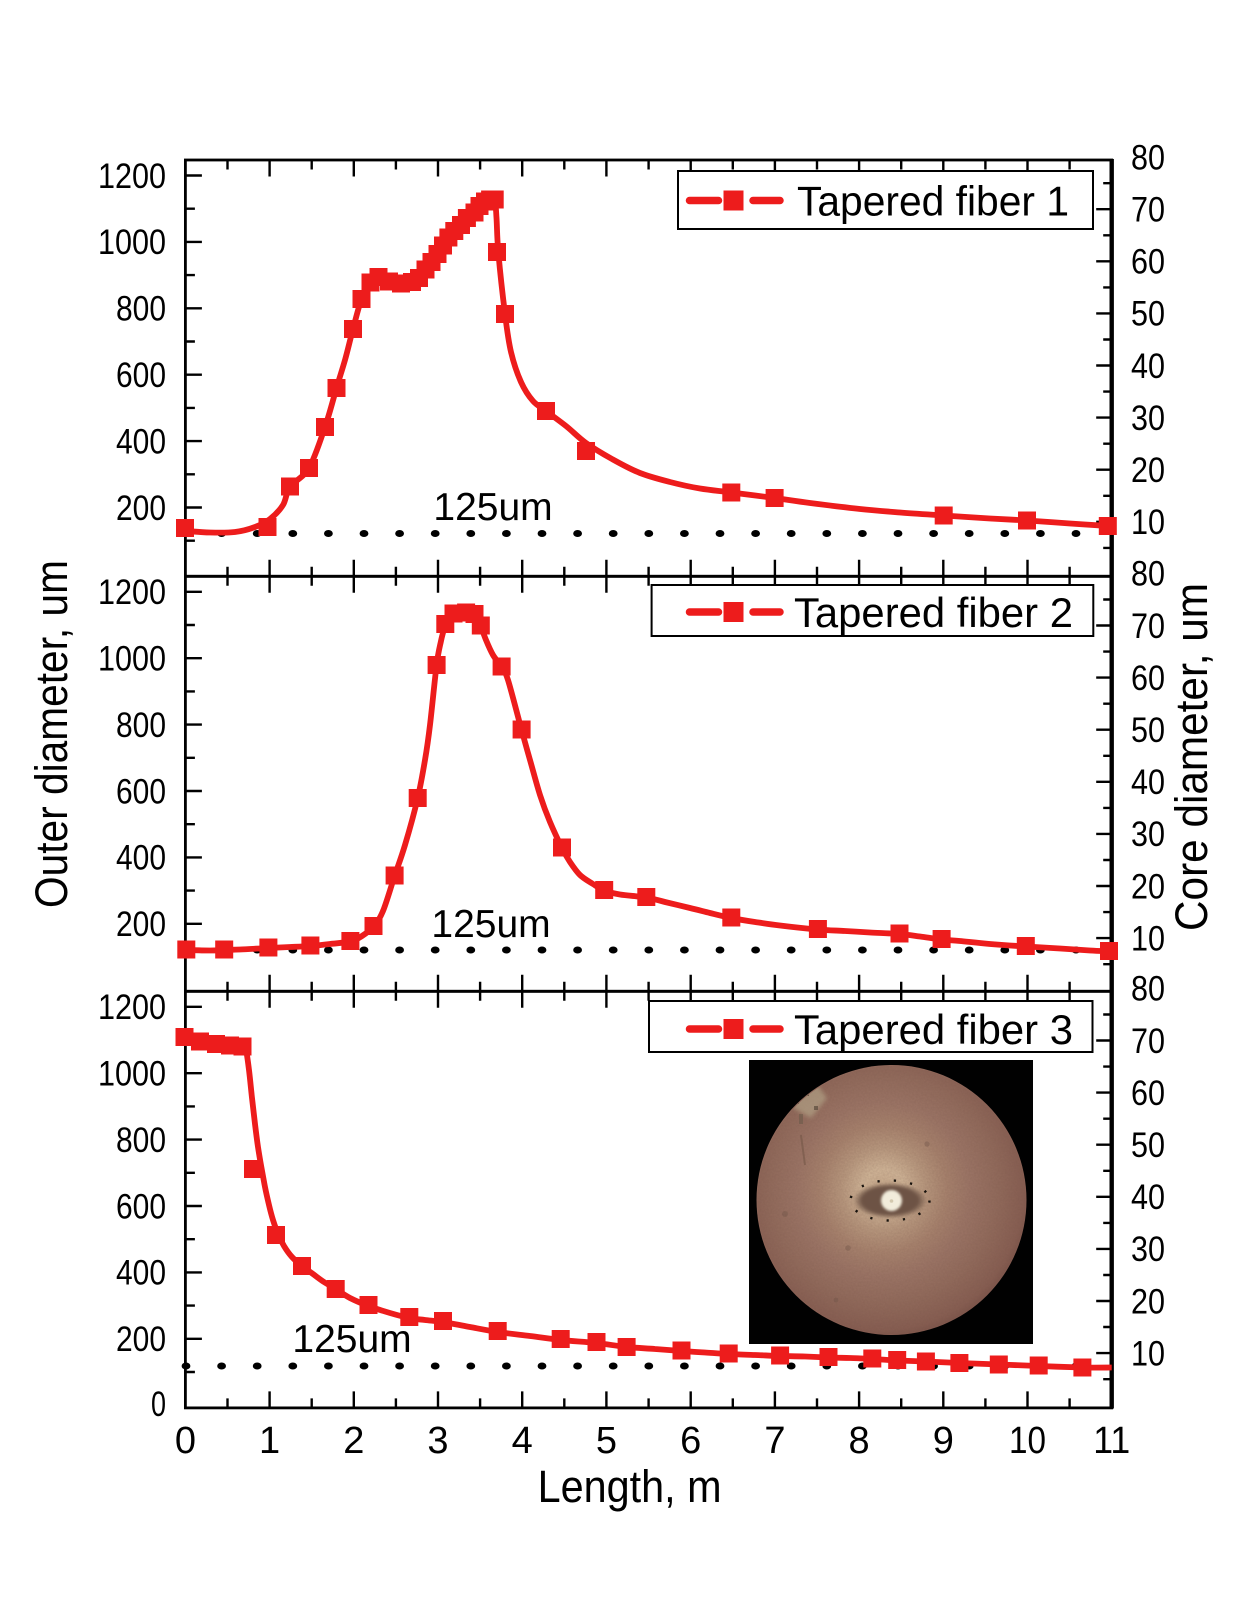  What do you see at coordinates (269, 1441) in the screenshot?
I see `svg-text: 1` at bounding box center [269, 1441].